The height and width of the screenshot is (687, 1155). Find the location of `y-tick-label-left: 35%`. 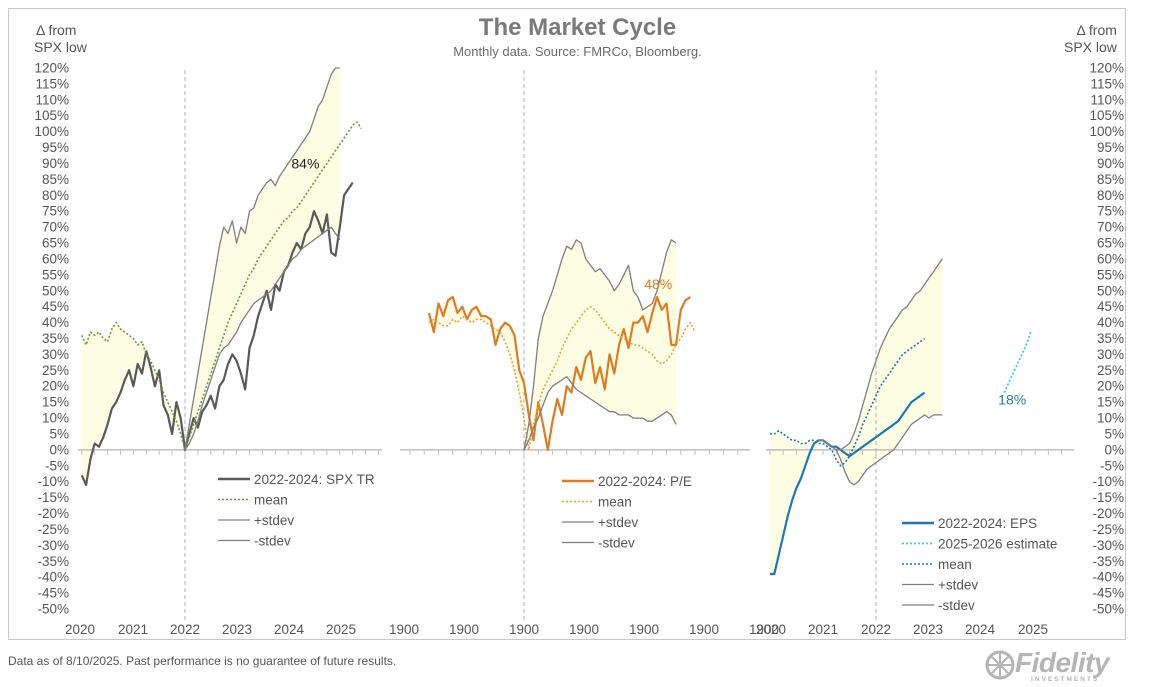

y-tick-label-left: 35% is located at coordinates (55, 338).